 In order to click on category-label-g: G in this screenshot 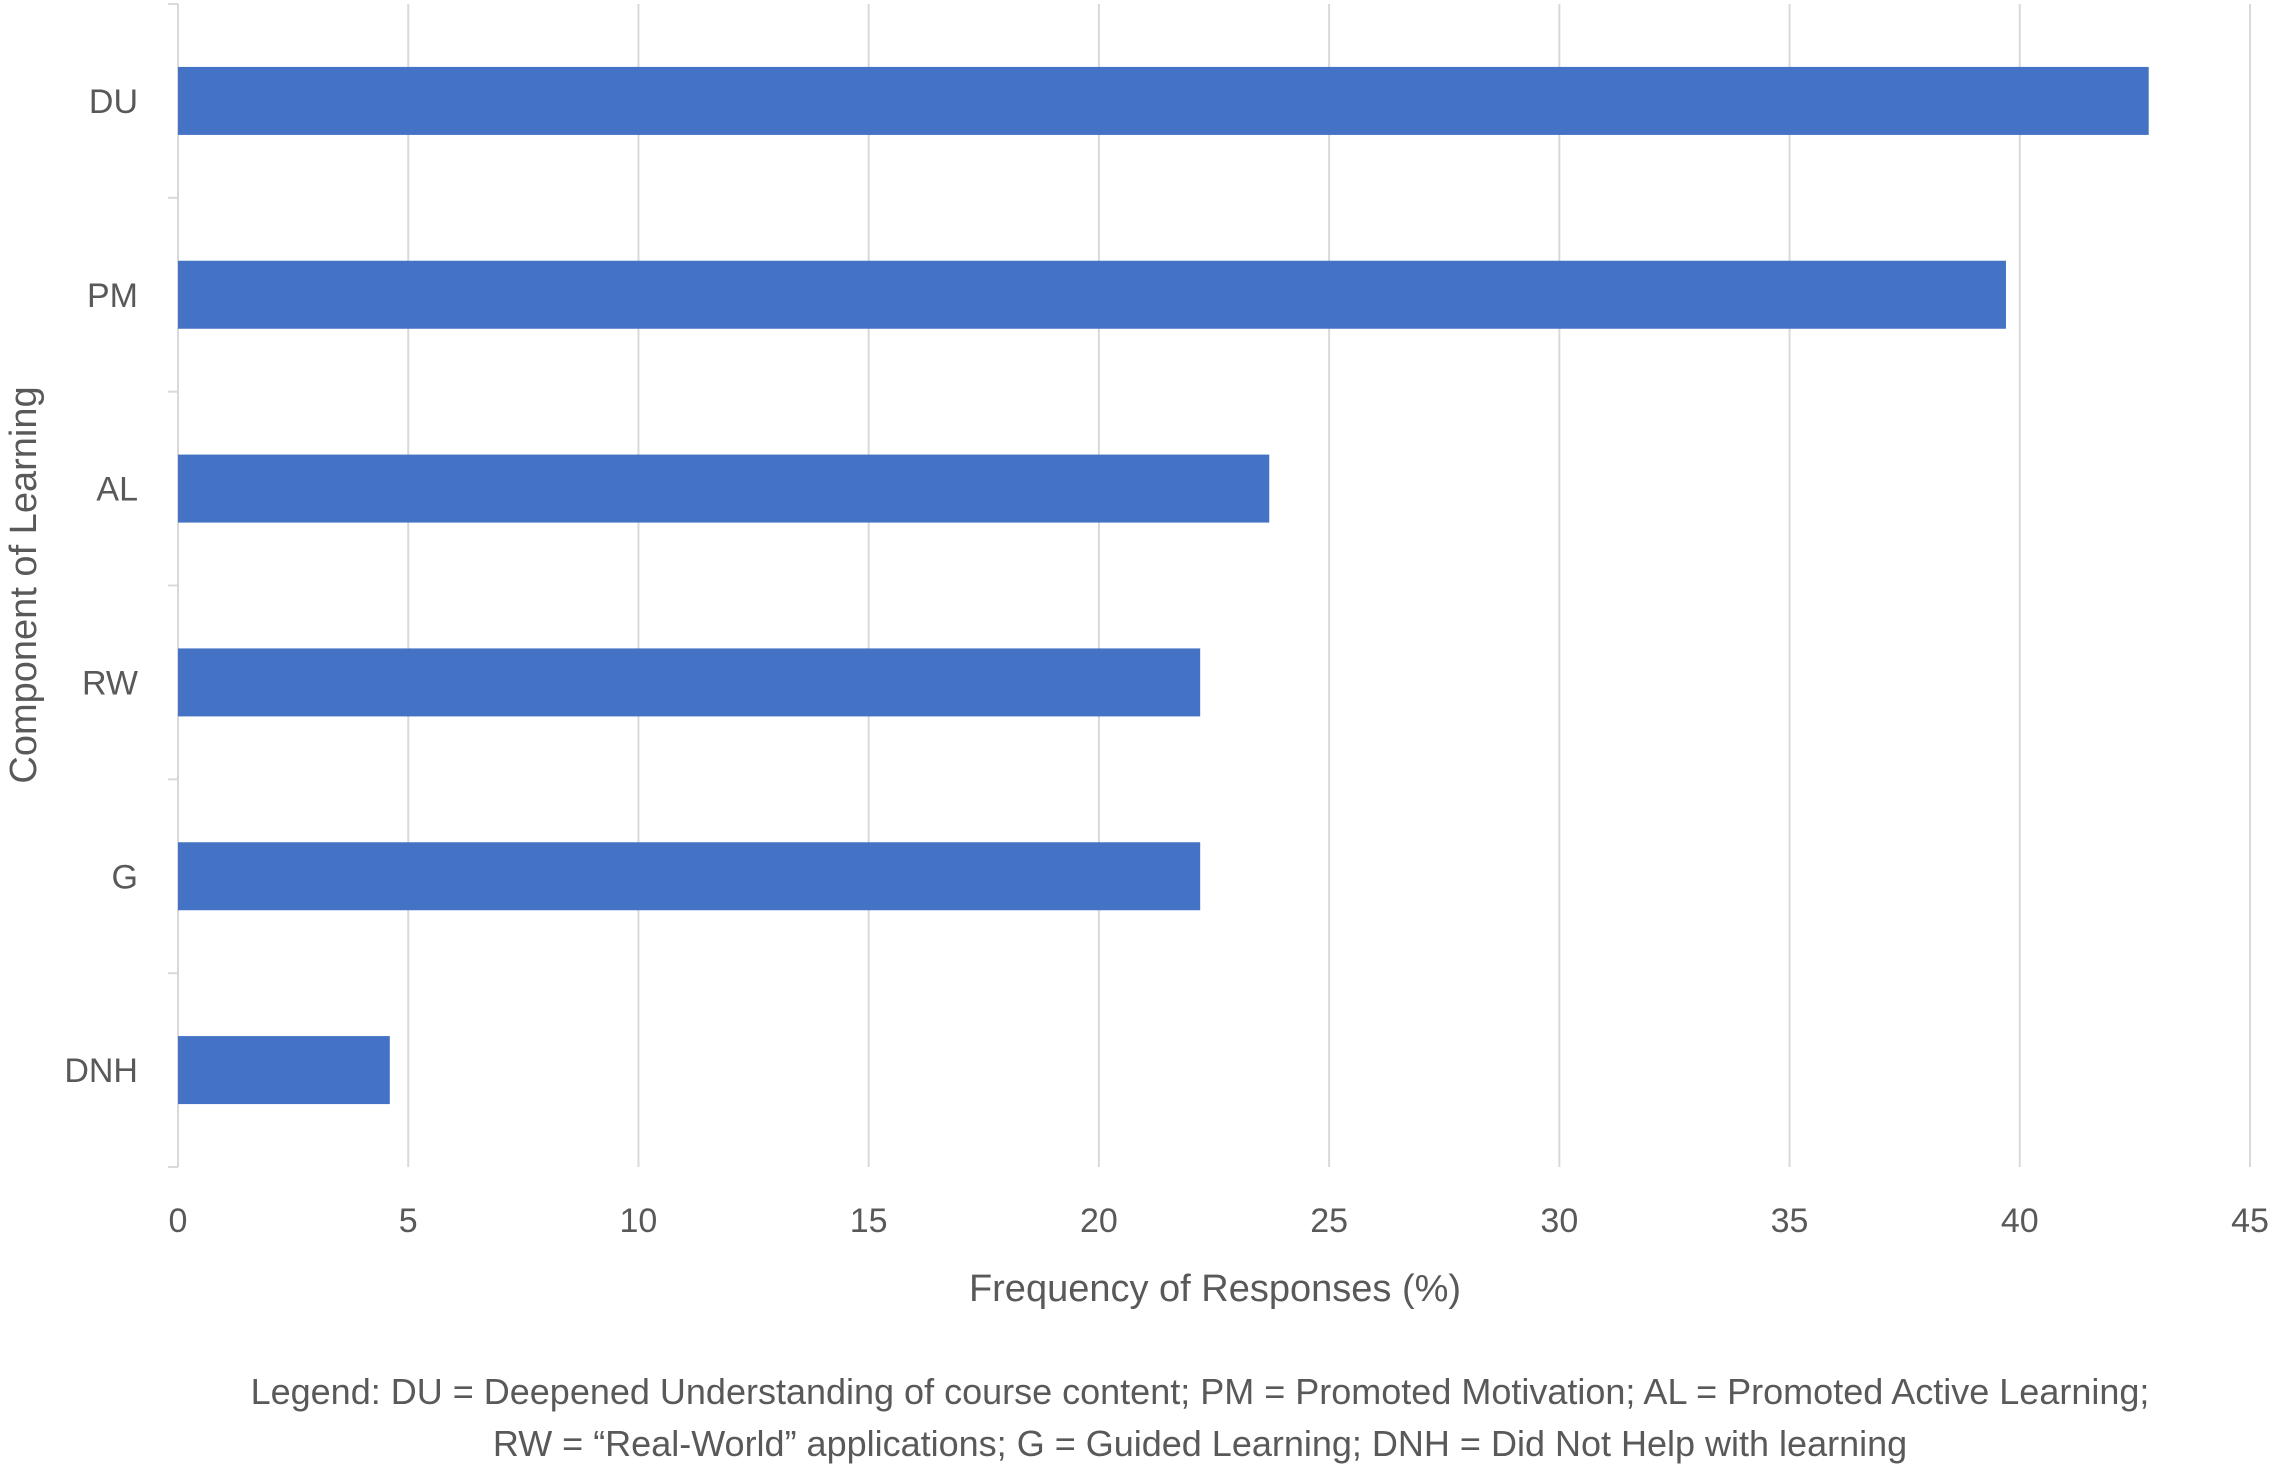, I will do `click(125, 877)`.